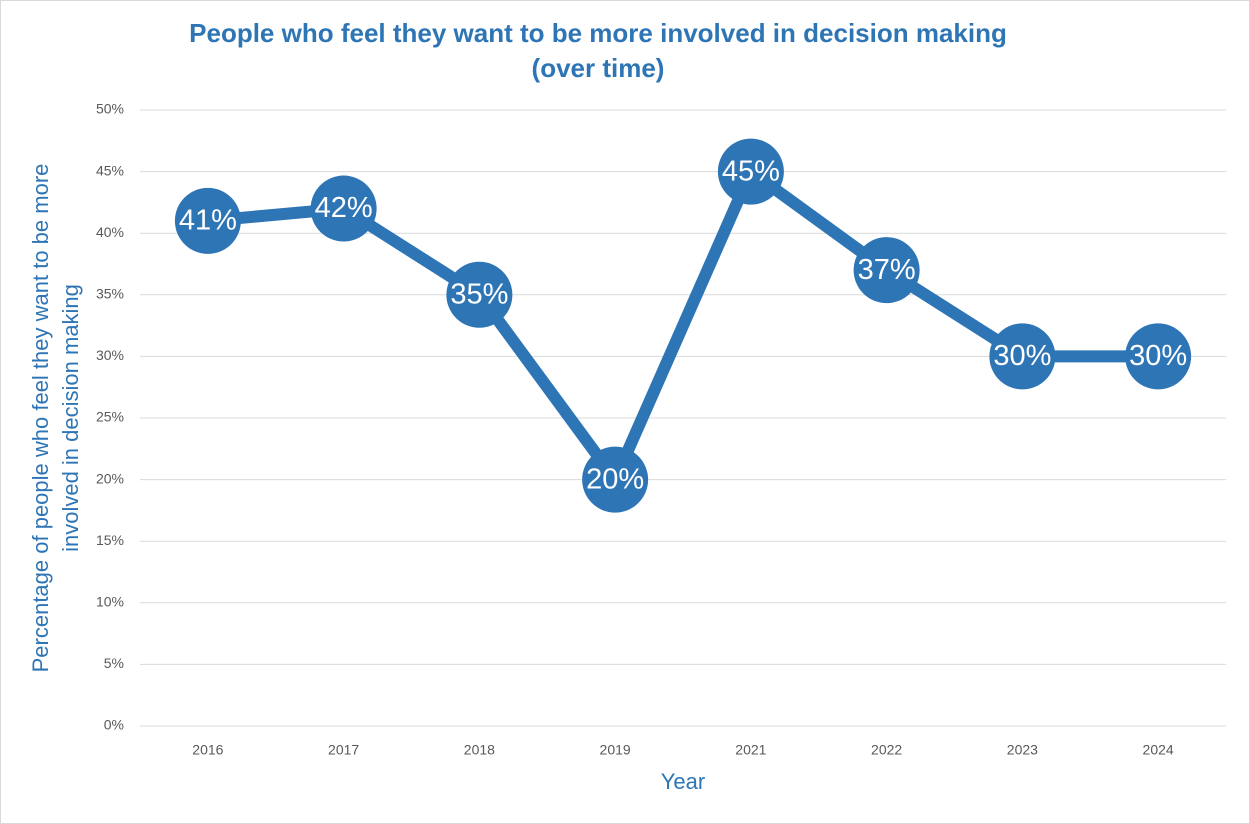  What do you see at coordinates (750, 750) in the screenshot?
I see `x-tick-label: 2021` at bounding box center [750, 750].